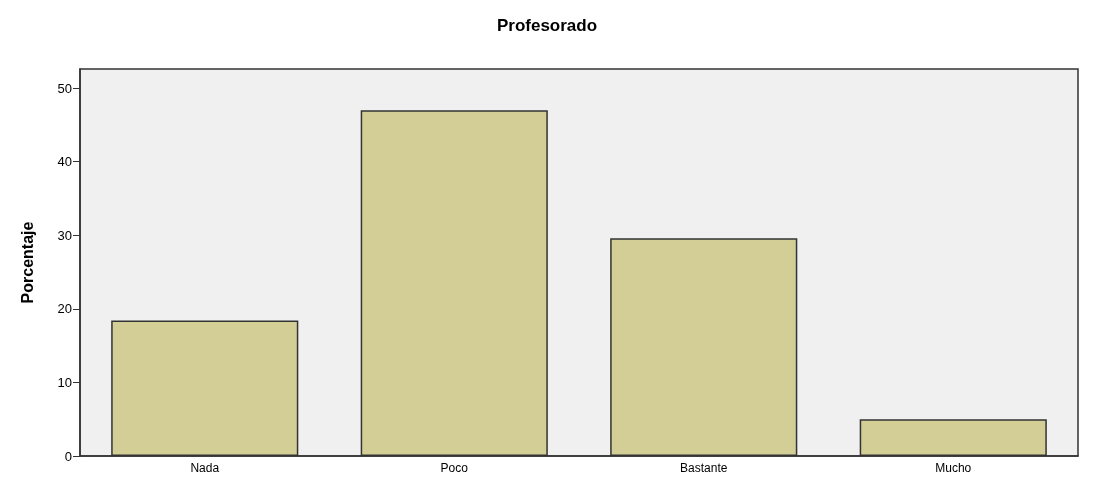 This screenshot has height=479, width=1094. I want to click on y-tick-label: 30, so click(64, 235).